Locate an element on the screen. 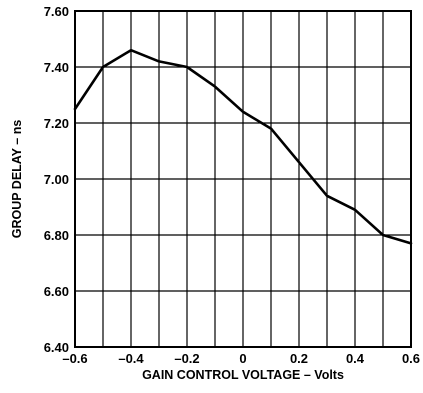 Image resolution: width=423 pixels, height=393 pixels. x-tick-label: 0.2 is located at coordinates (299, 358).